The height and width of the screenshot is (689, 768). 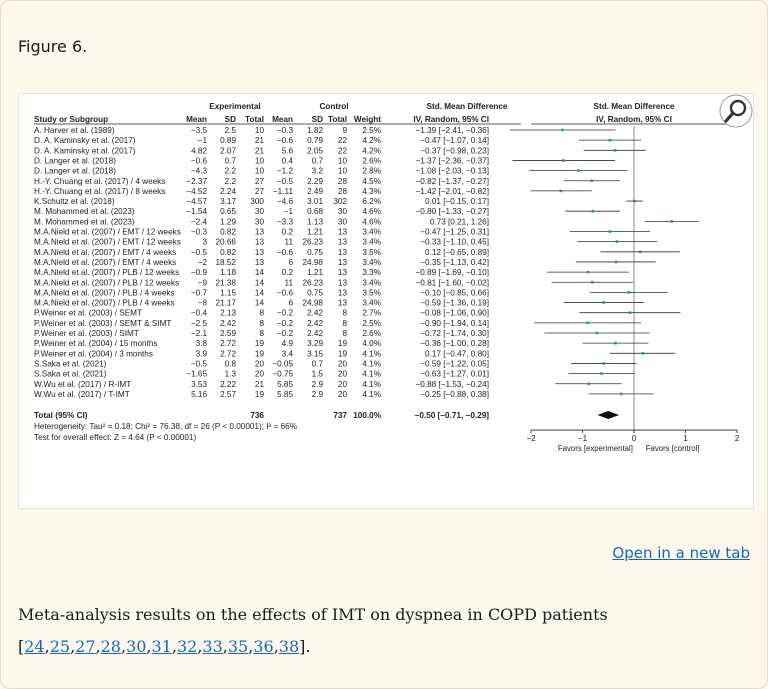 I want to click on ctl-sd: 0.75, so click(x=315, y=292).